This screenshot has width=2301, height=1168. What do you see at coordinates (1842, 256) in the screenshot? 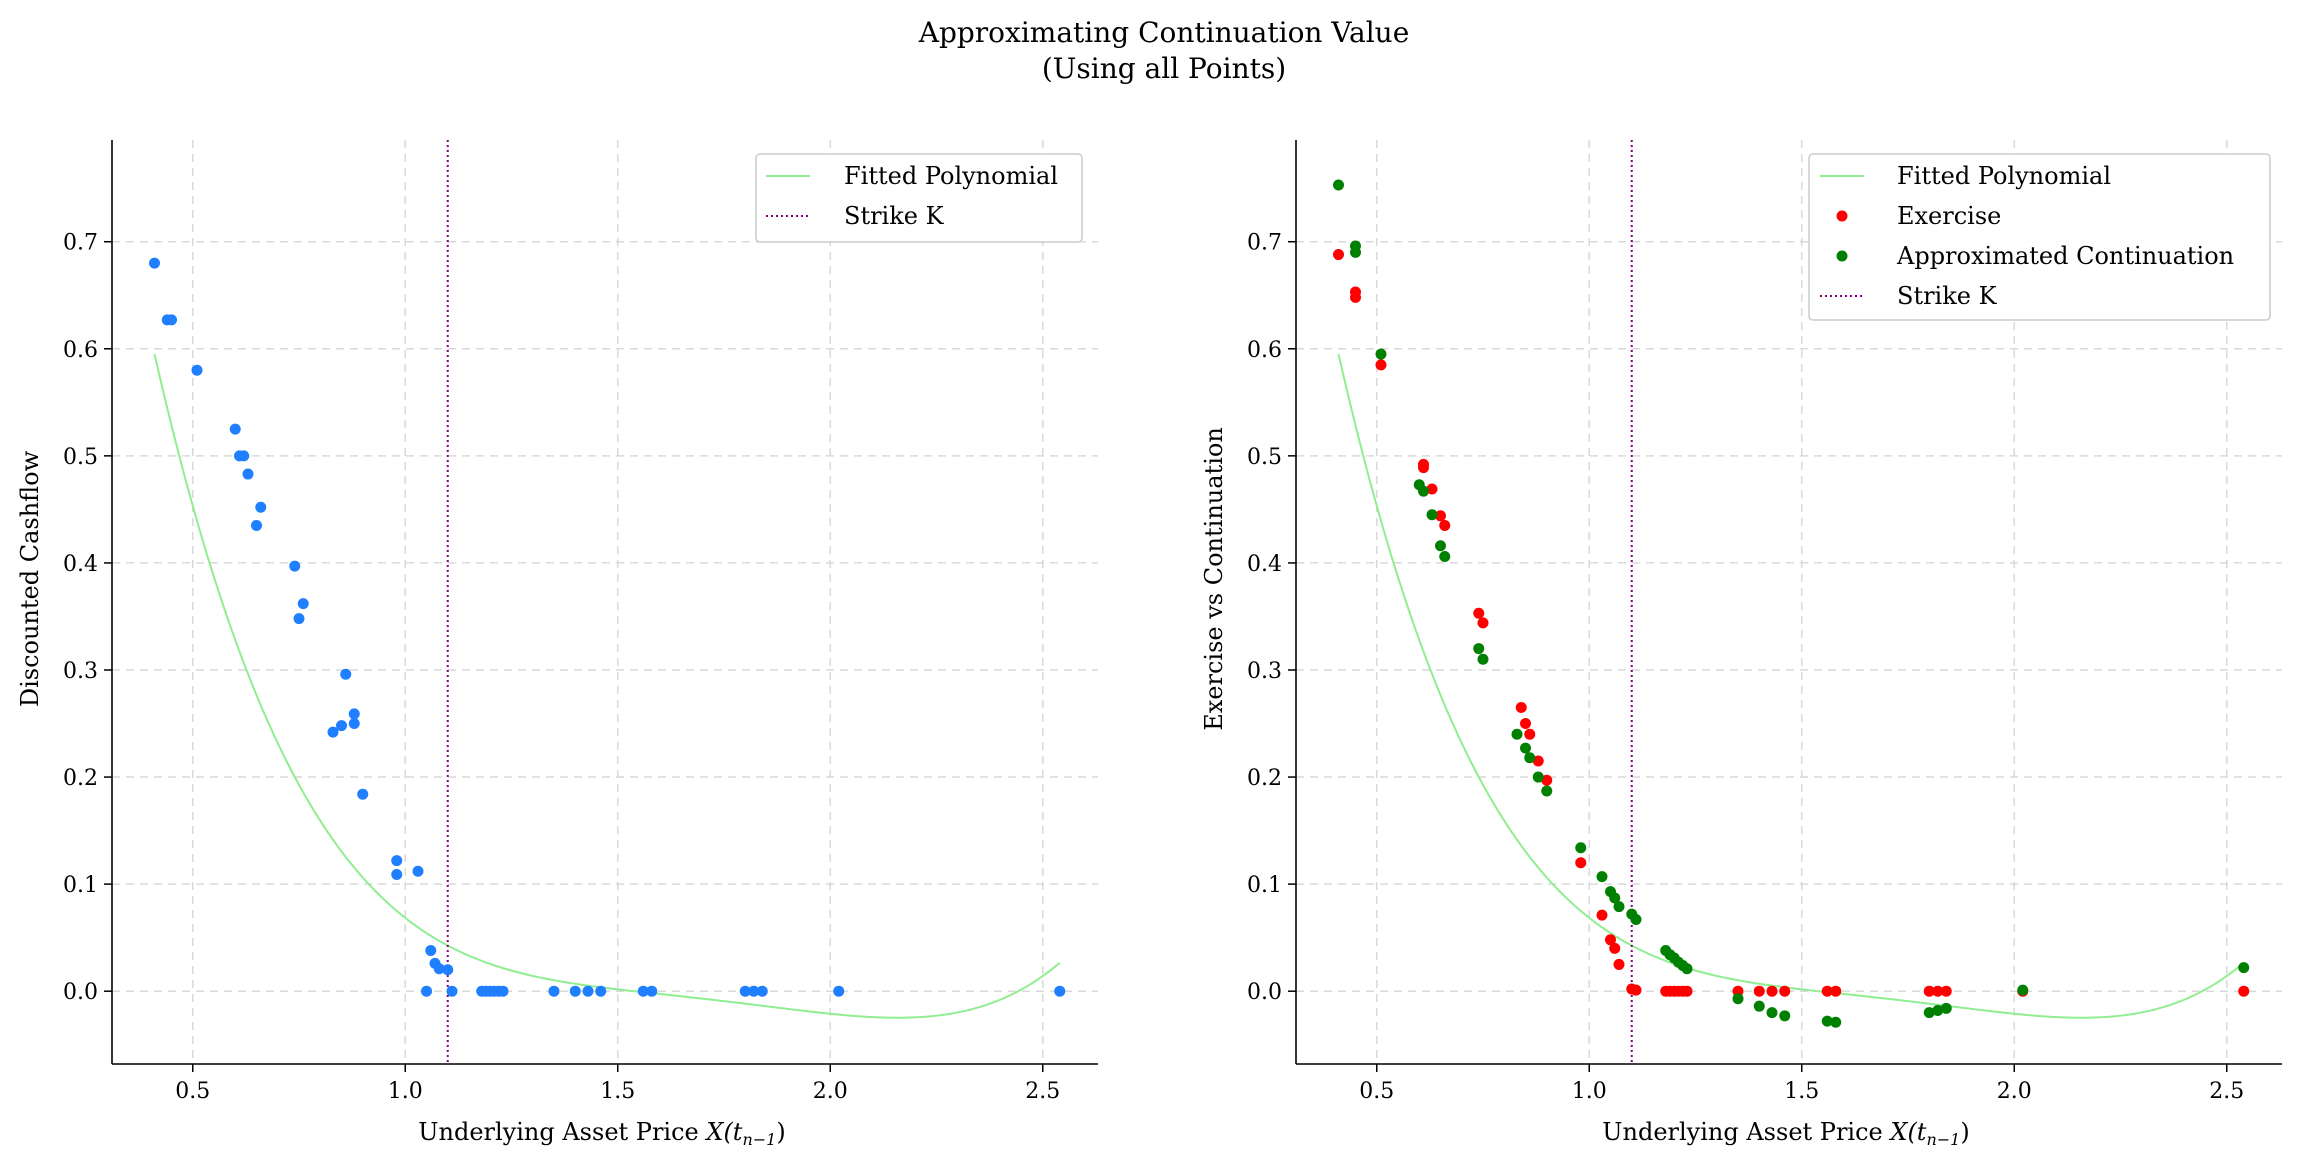
I see `right-legend-continuation-swatch` at bounding box center [1842, 256].